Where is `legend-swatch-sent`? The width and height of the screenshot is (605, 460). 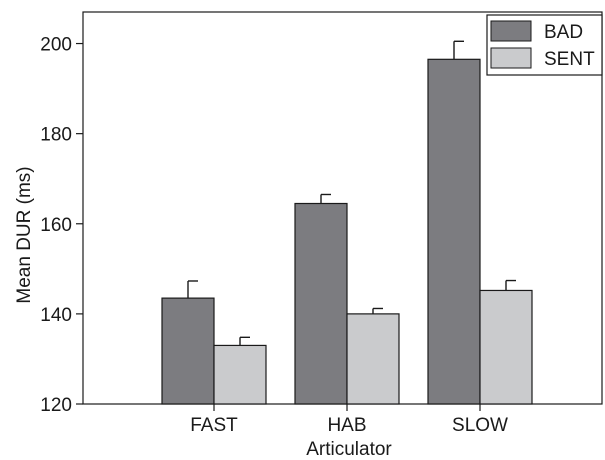
legend-swatch-sent is located at coordinates (511, 58).